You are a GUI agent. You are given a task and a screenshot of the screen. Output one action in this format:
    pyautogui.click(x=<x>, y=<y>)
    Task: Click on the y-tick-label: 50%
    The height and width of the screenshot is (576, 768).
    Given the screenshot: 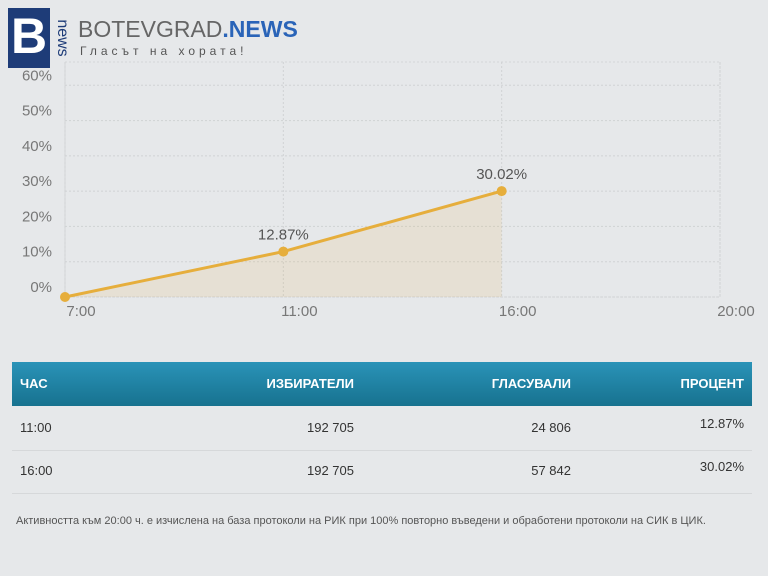 What is the action you would take?
    pyautogui.click(x=37, y=111)
    